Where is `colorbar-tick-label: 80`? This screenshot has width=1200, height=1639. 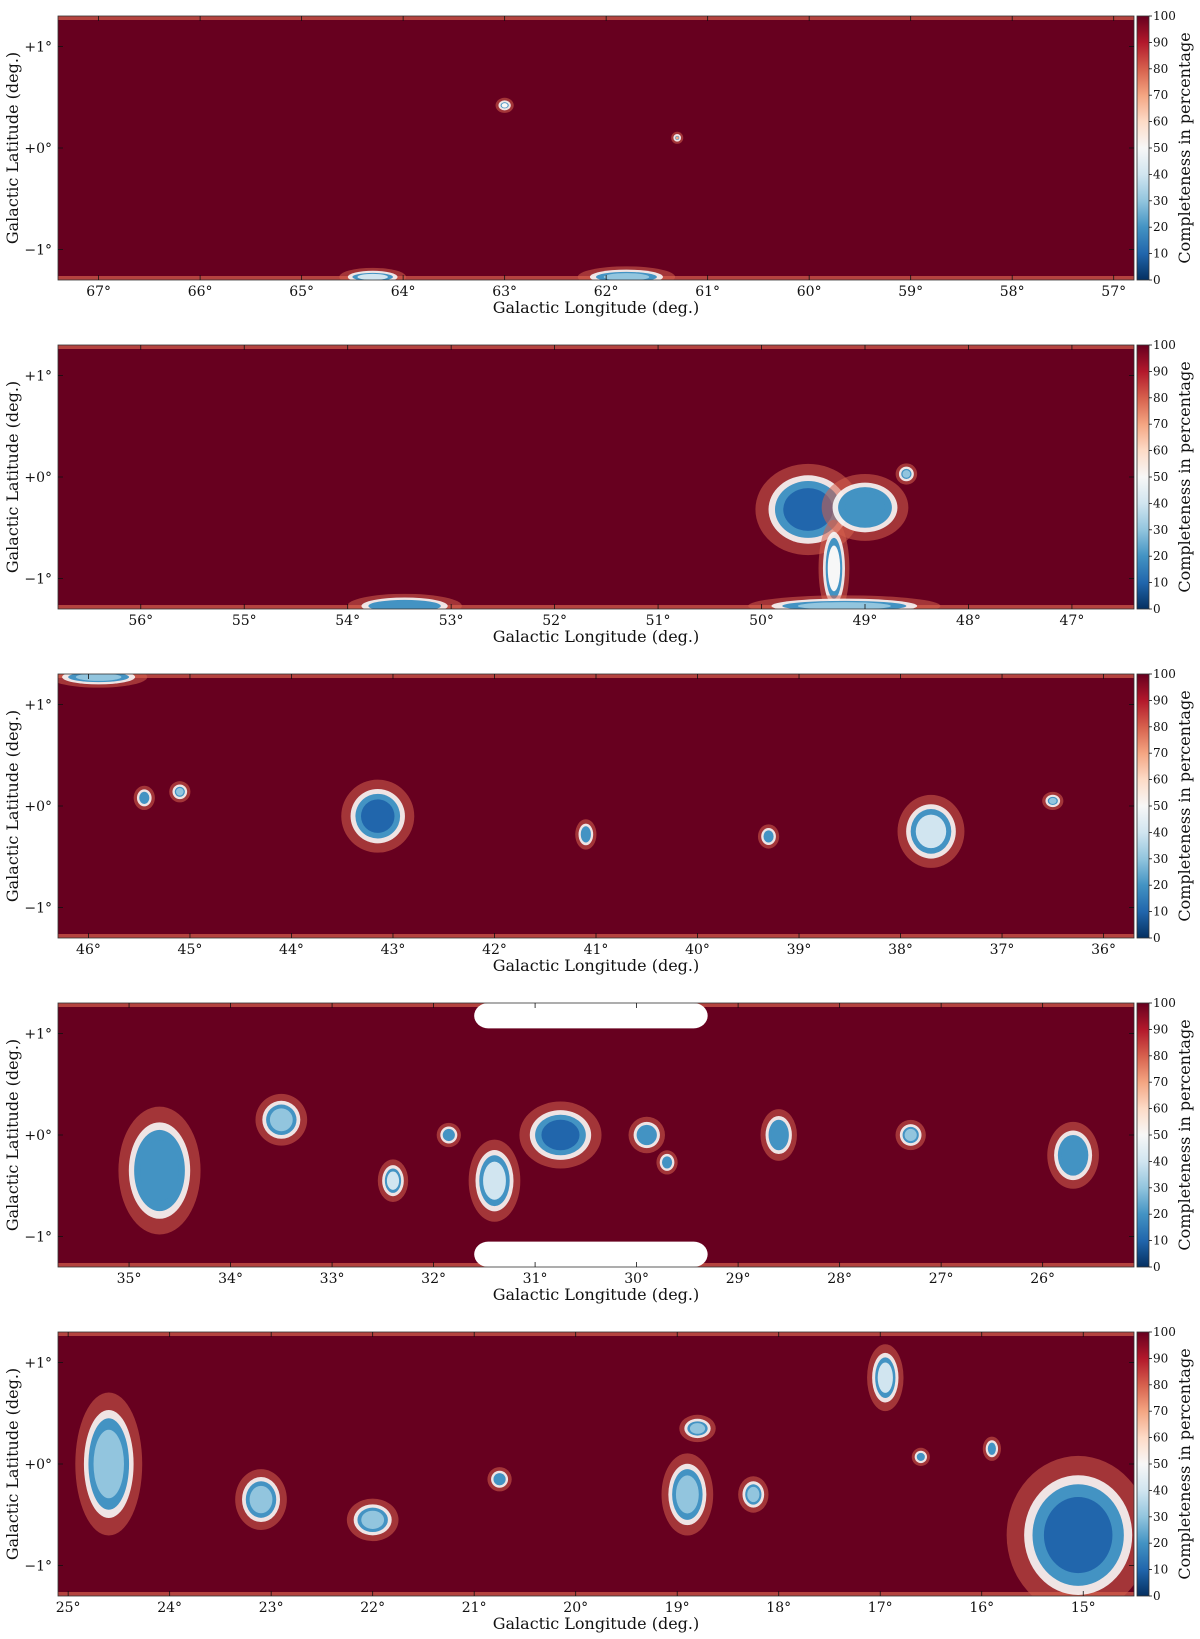 colorbar-tick-label: 80 is located at coordinates (1160, 1385).